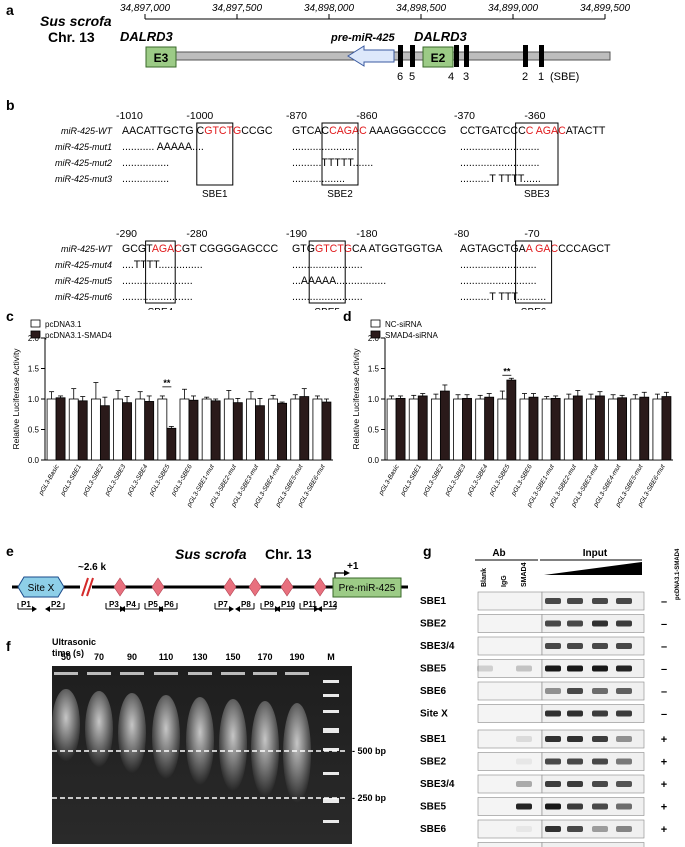  What do you see at coordinates (440, 36) in the screenshot?
I see `gene-right-label: DALRD3` at bounding box center [440, 36].